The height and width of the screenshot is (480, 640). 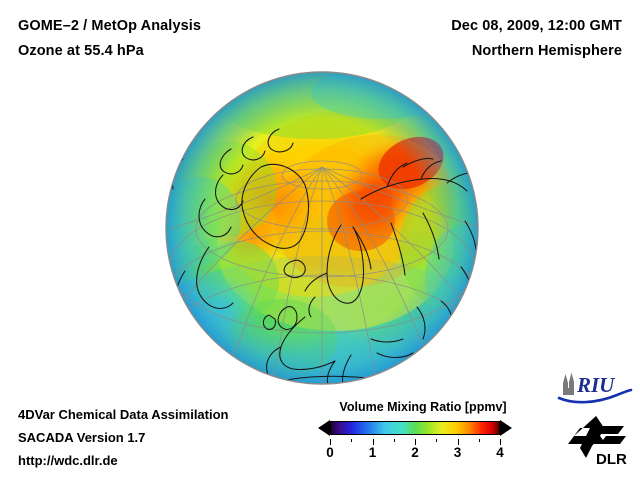 I want to click on colorbar-tick-label: 3, so click(x=457, y=452).